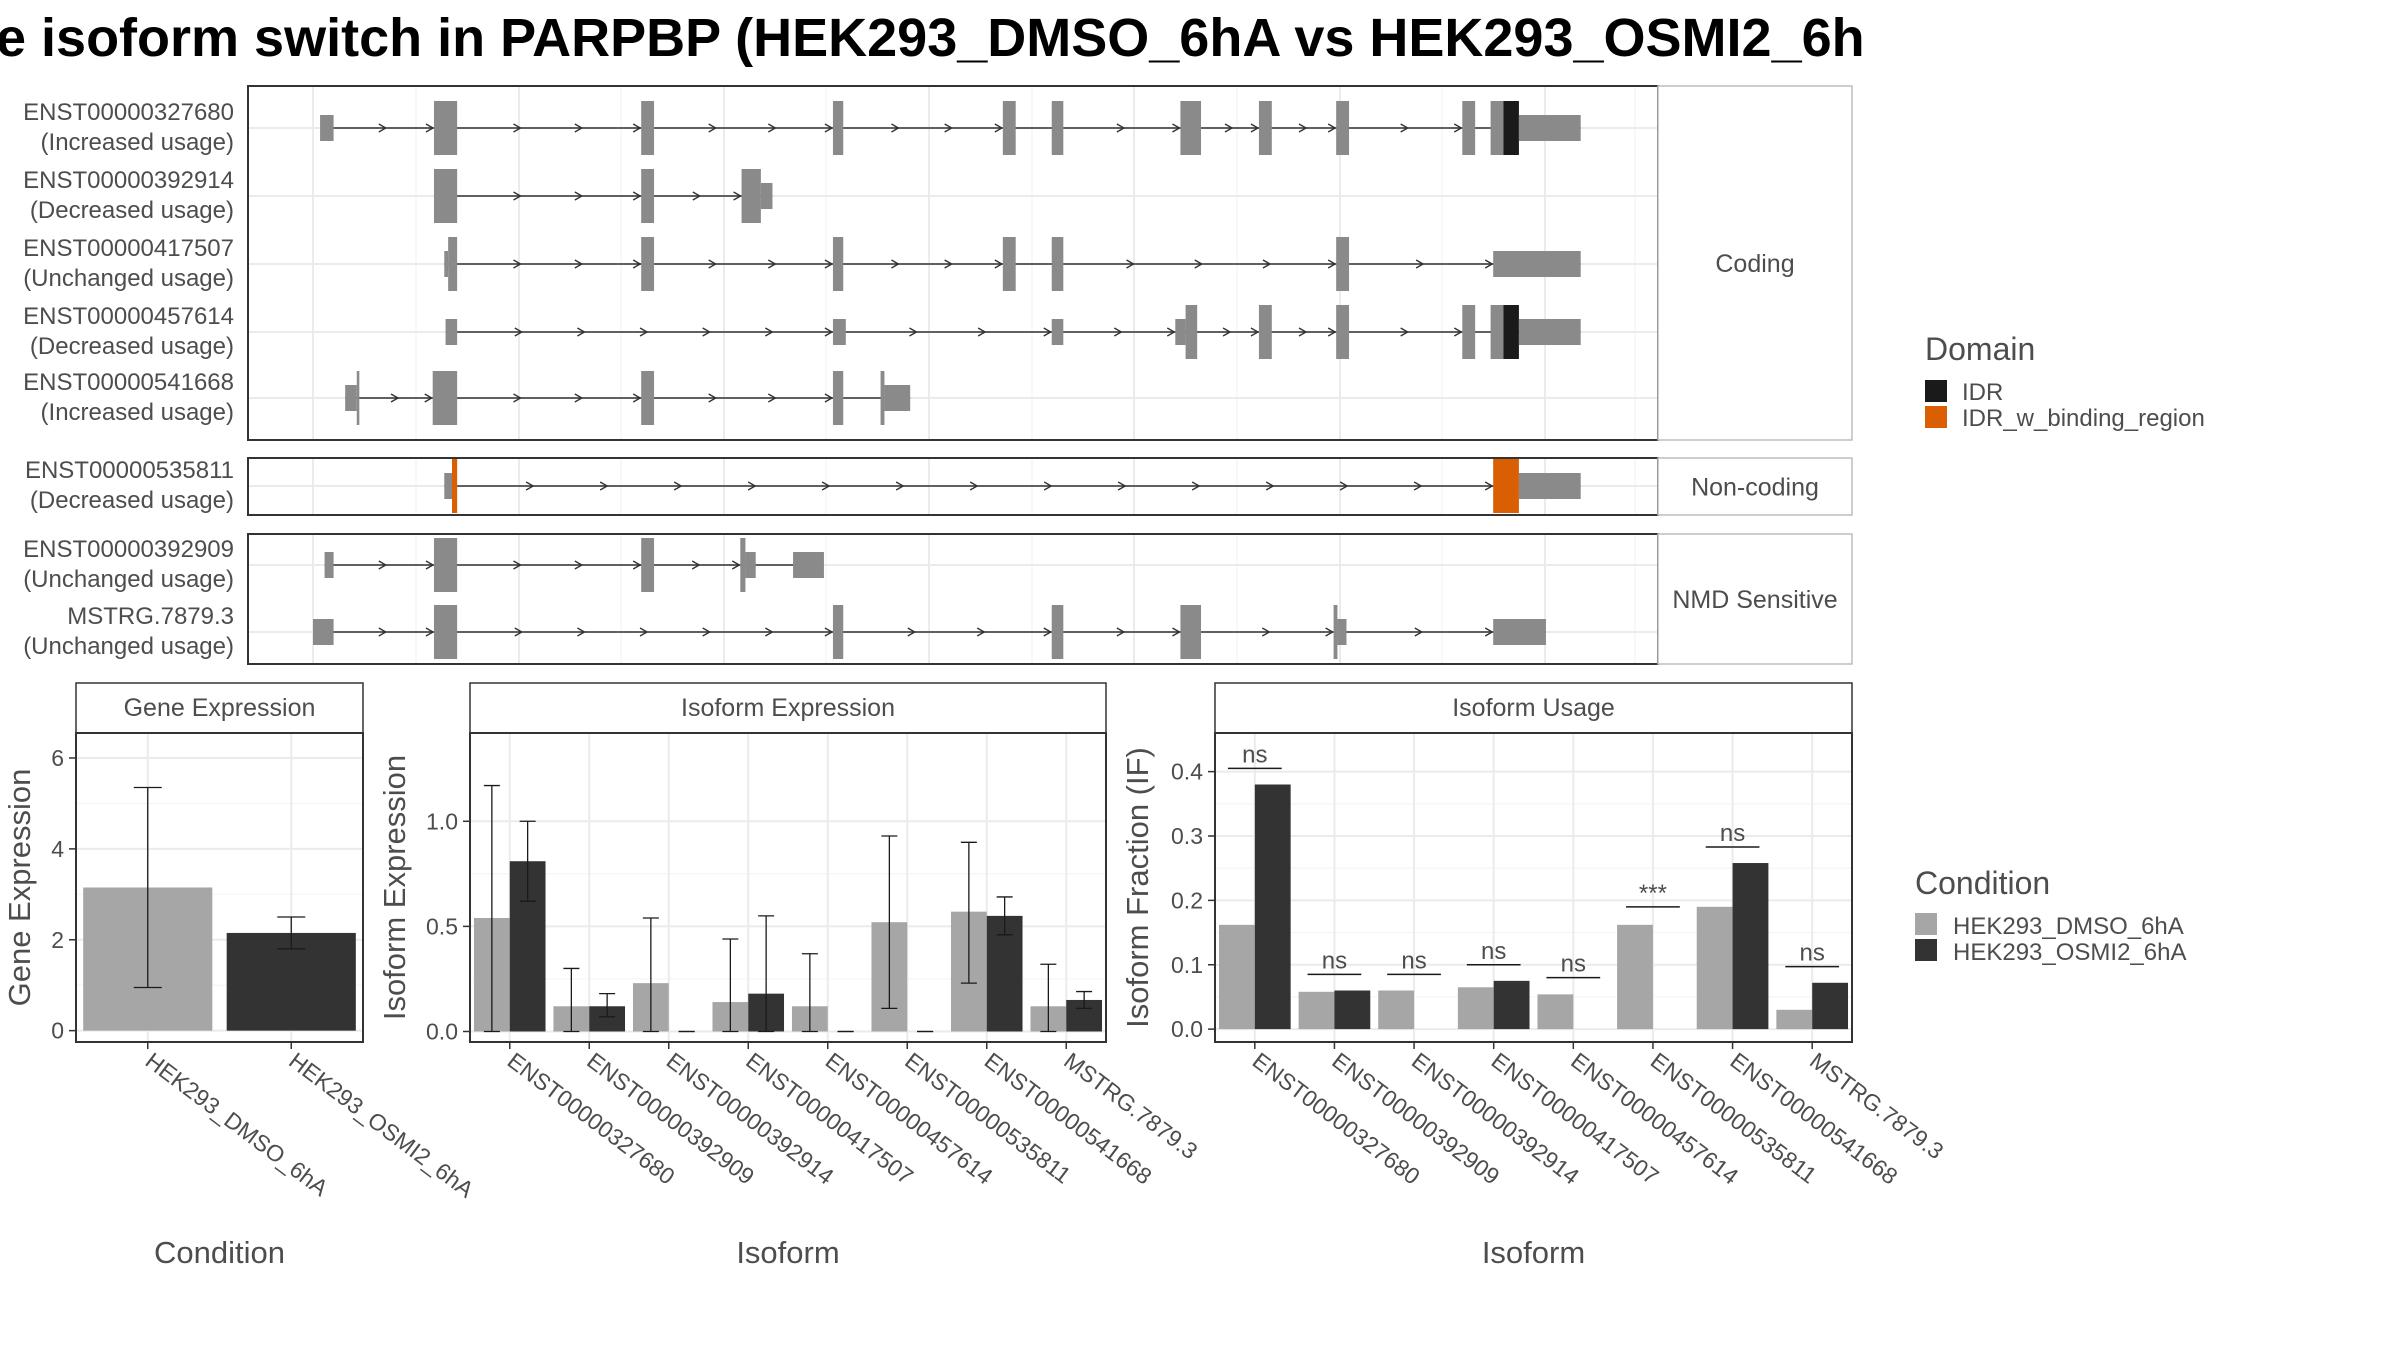  Describe the element at coordinates (1187, 836) in the screenshot. I see `y-tick-label: 0.3` at that location.